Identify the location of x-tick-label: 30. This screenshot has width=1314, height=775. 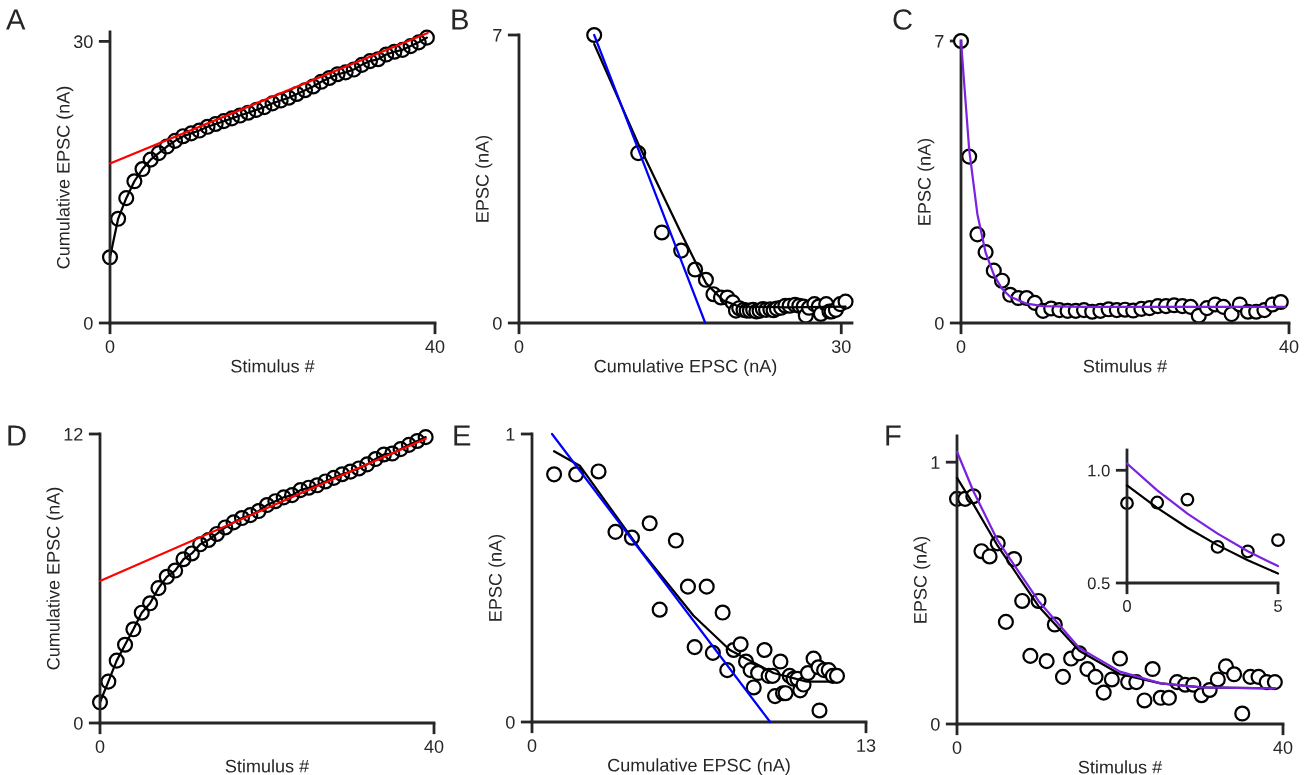
(841, 346).